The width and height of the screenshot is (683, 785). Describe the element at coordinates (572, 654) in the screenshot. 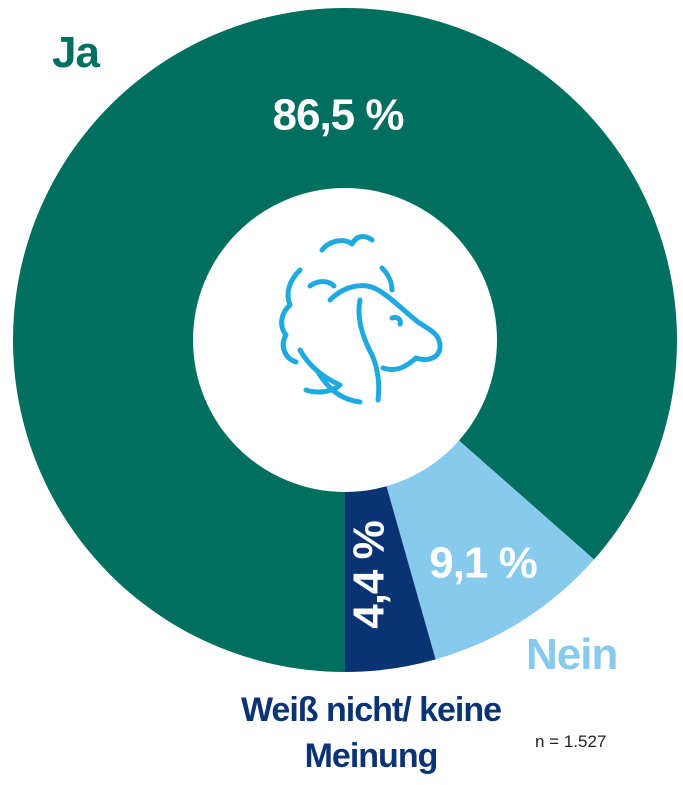

I see `category-label: Nein` at that location.